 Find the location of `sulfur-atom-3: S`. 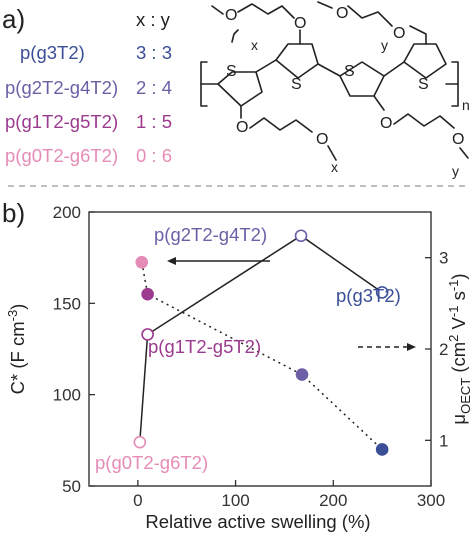

sulfur-atom-3: S is located at coordinates (349, 71).